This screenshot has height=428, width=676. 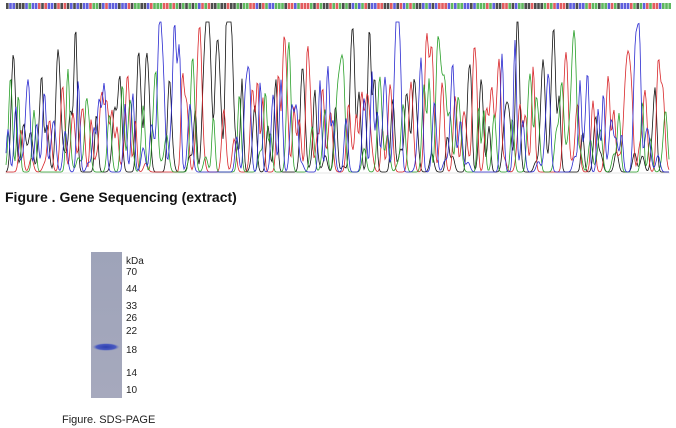 What do you see at coordinates (132, 390) in the screenshot?
I see `marker-label: 10` at bounding box center [132, 390].